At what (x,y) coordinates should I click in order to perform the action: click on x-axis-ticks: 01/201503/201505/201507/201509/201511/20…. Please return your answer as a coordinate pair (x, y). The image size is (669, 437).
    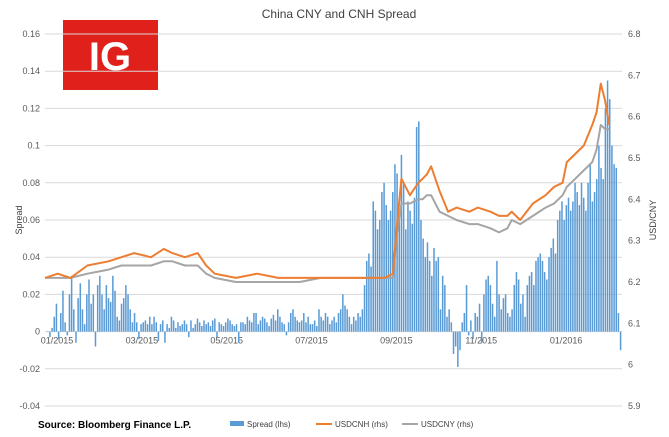
    Looking at the image, I should click on (312, 341).